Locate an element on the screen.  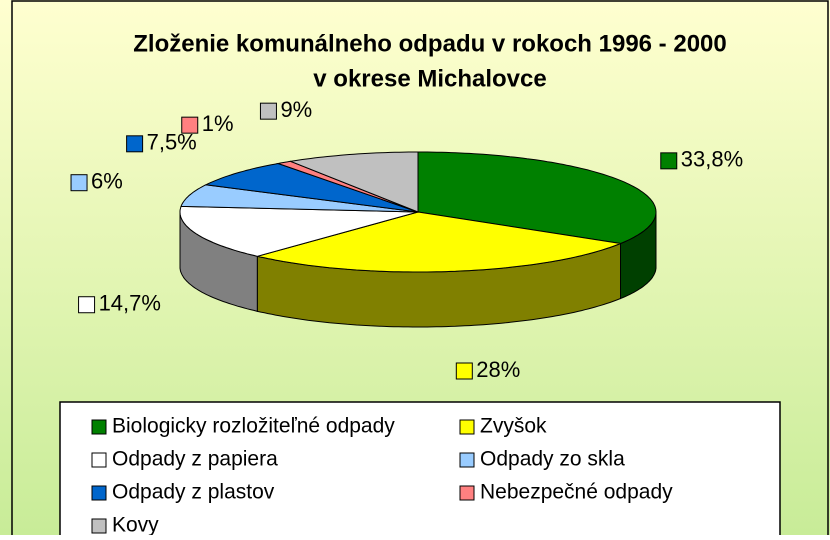
data-label: 7,5% is located at coordinates (172, 142).